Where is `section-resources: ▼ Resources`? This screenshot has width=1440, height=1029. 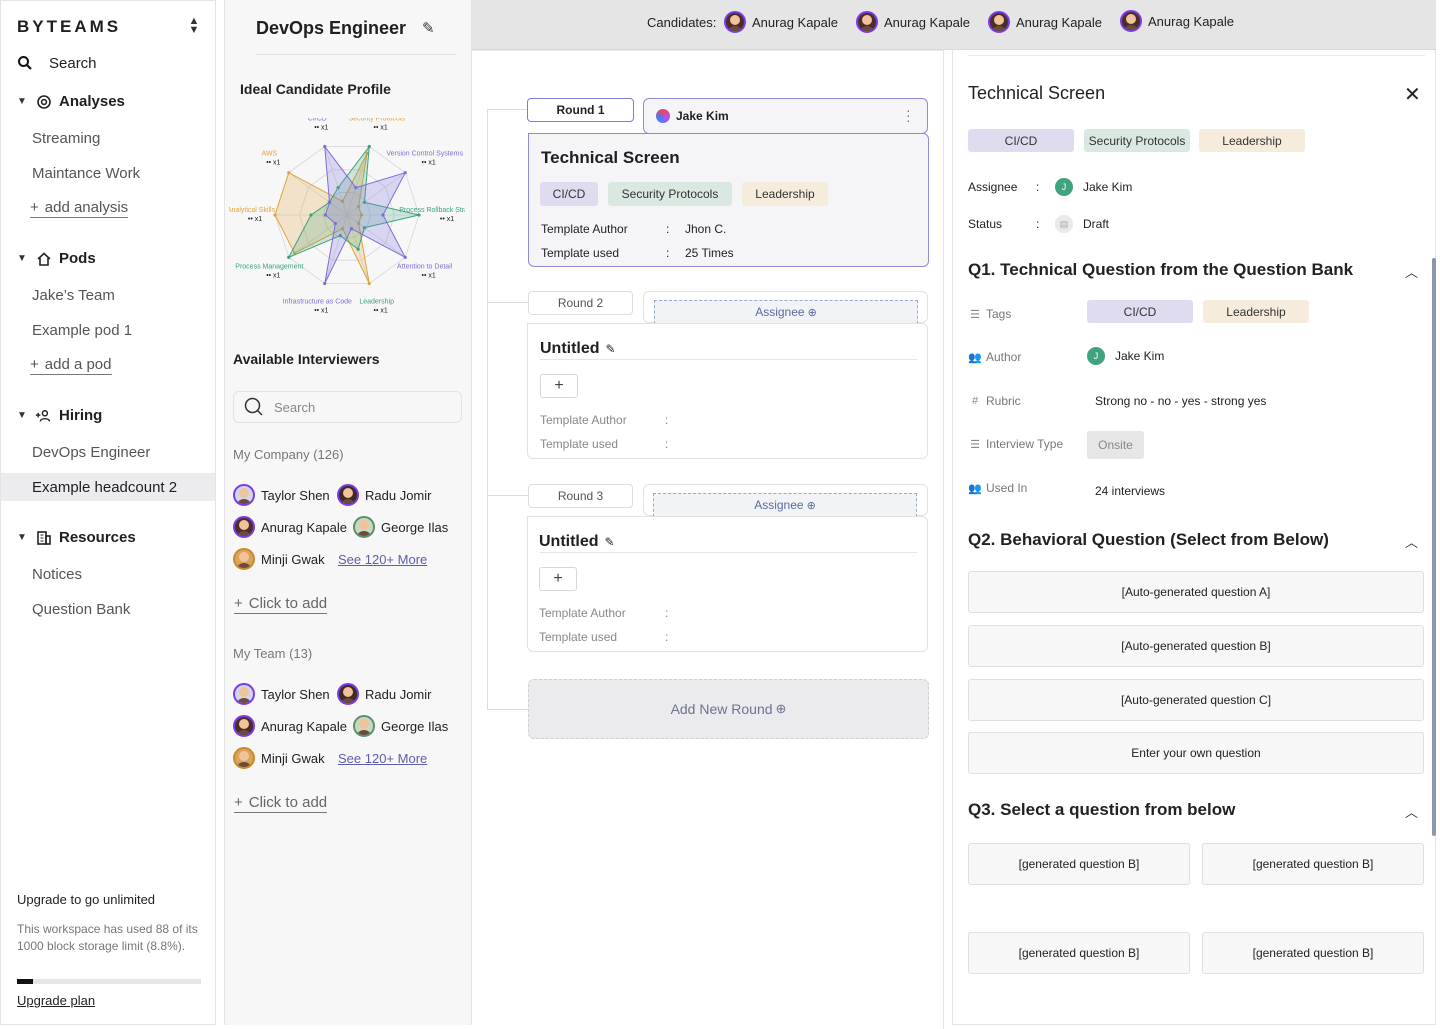 section-resources: ▼ Resources is located at coordinates (76, 537).